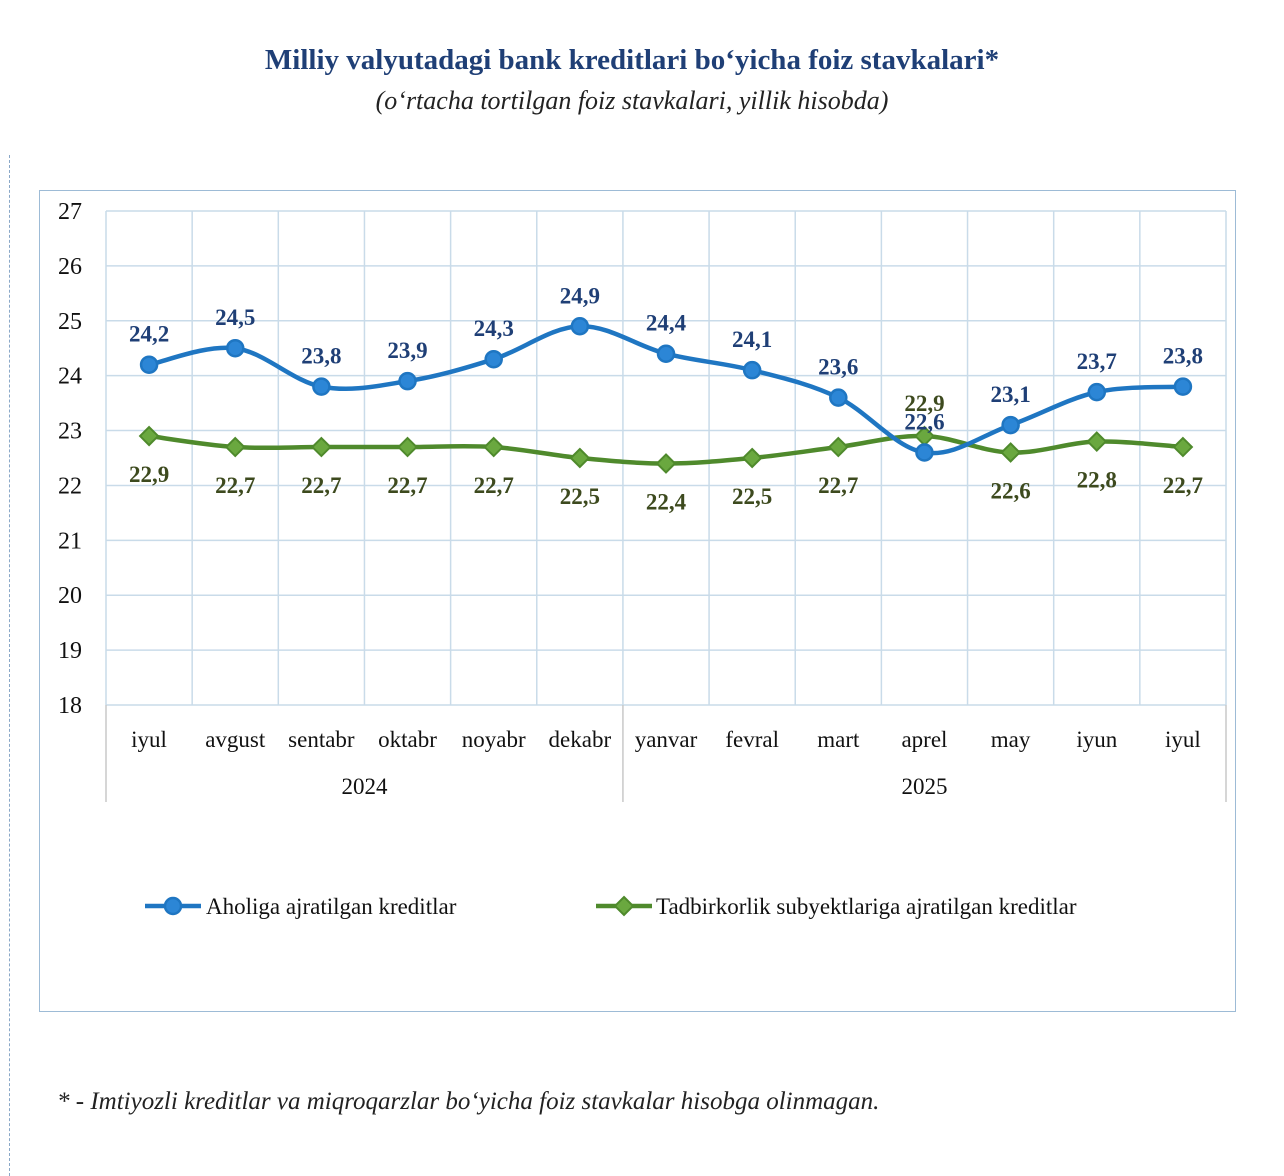 The image size is (1284, 1176). What do you see at coordinates (407, 350) in the screenshot?
I see `data-label-aholiga: 23,9` at bounding box center [407, 350].